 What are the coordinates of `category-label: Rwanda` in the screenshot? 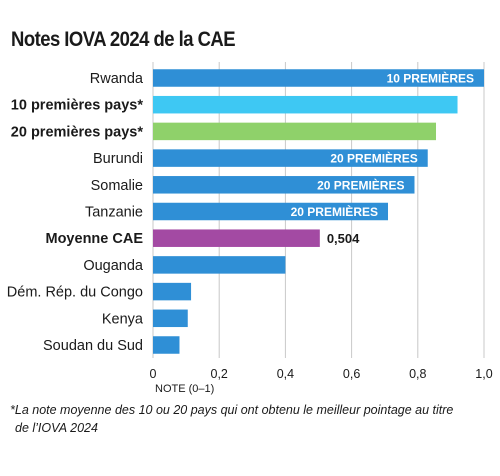 It's located at (117, 79).